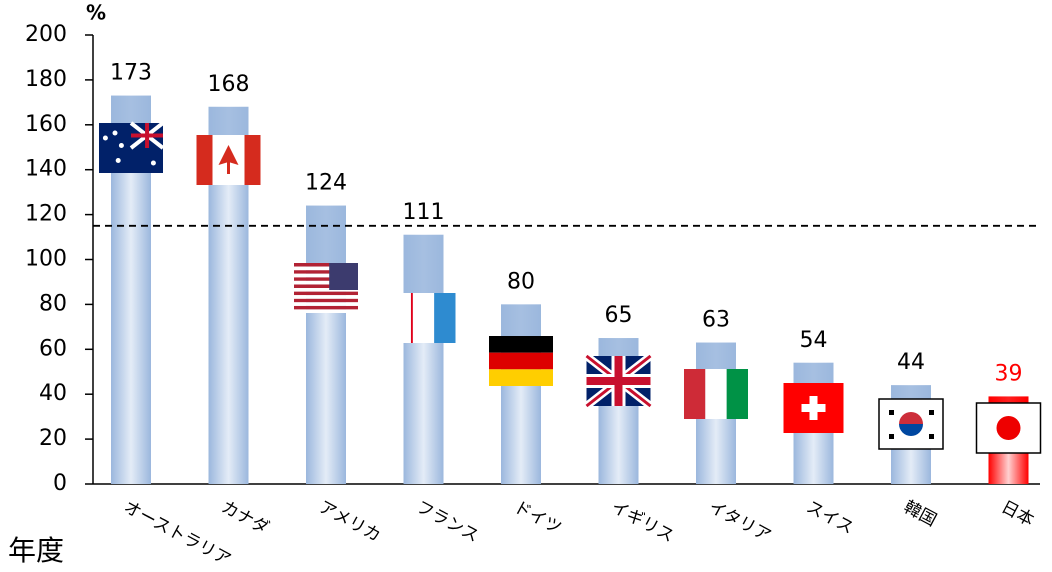 This screenshot has width=1052, height=572. Describe the element at coordinates (716, 320) in the screenshot. I see `value-label: 63` at that location.